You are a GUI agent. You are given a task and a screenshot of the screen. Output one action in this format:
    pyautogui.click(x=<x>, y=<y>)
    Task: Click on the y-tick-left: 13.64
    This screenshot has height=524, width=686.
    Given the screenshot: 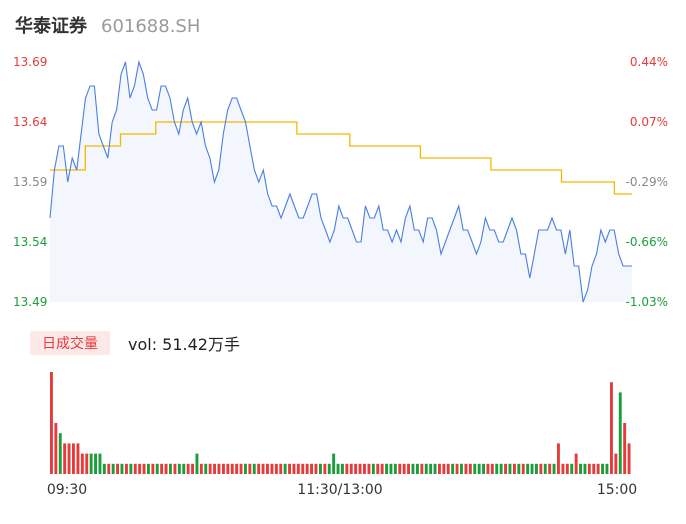 What is the action you would take?
    pyautogui.click(x=30, y=122)
    